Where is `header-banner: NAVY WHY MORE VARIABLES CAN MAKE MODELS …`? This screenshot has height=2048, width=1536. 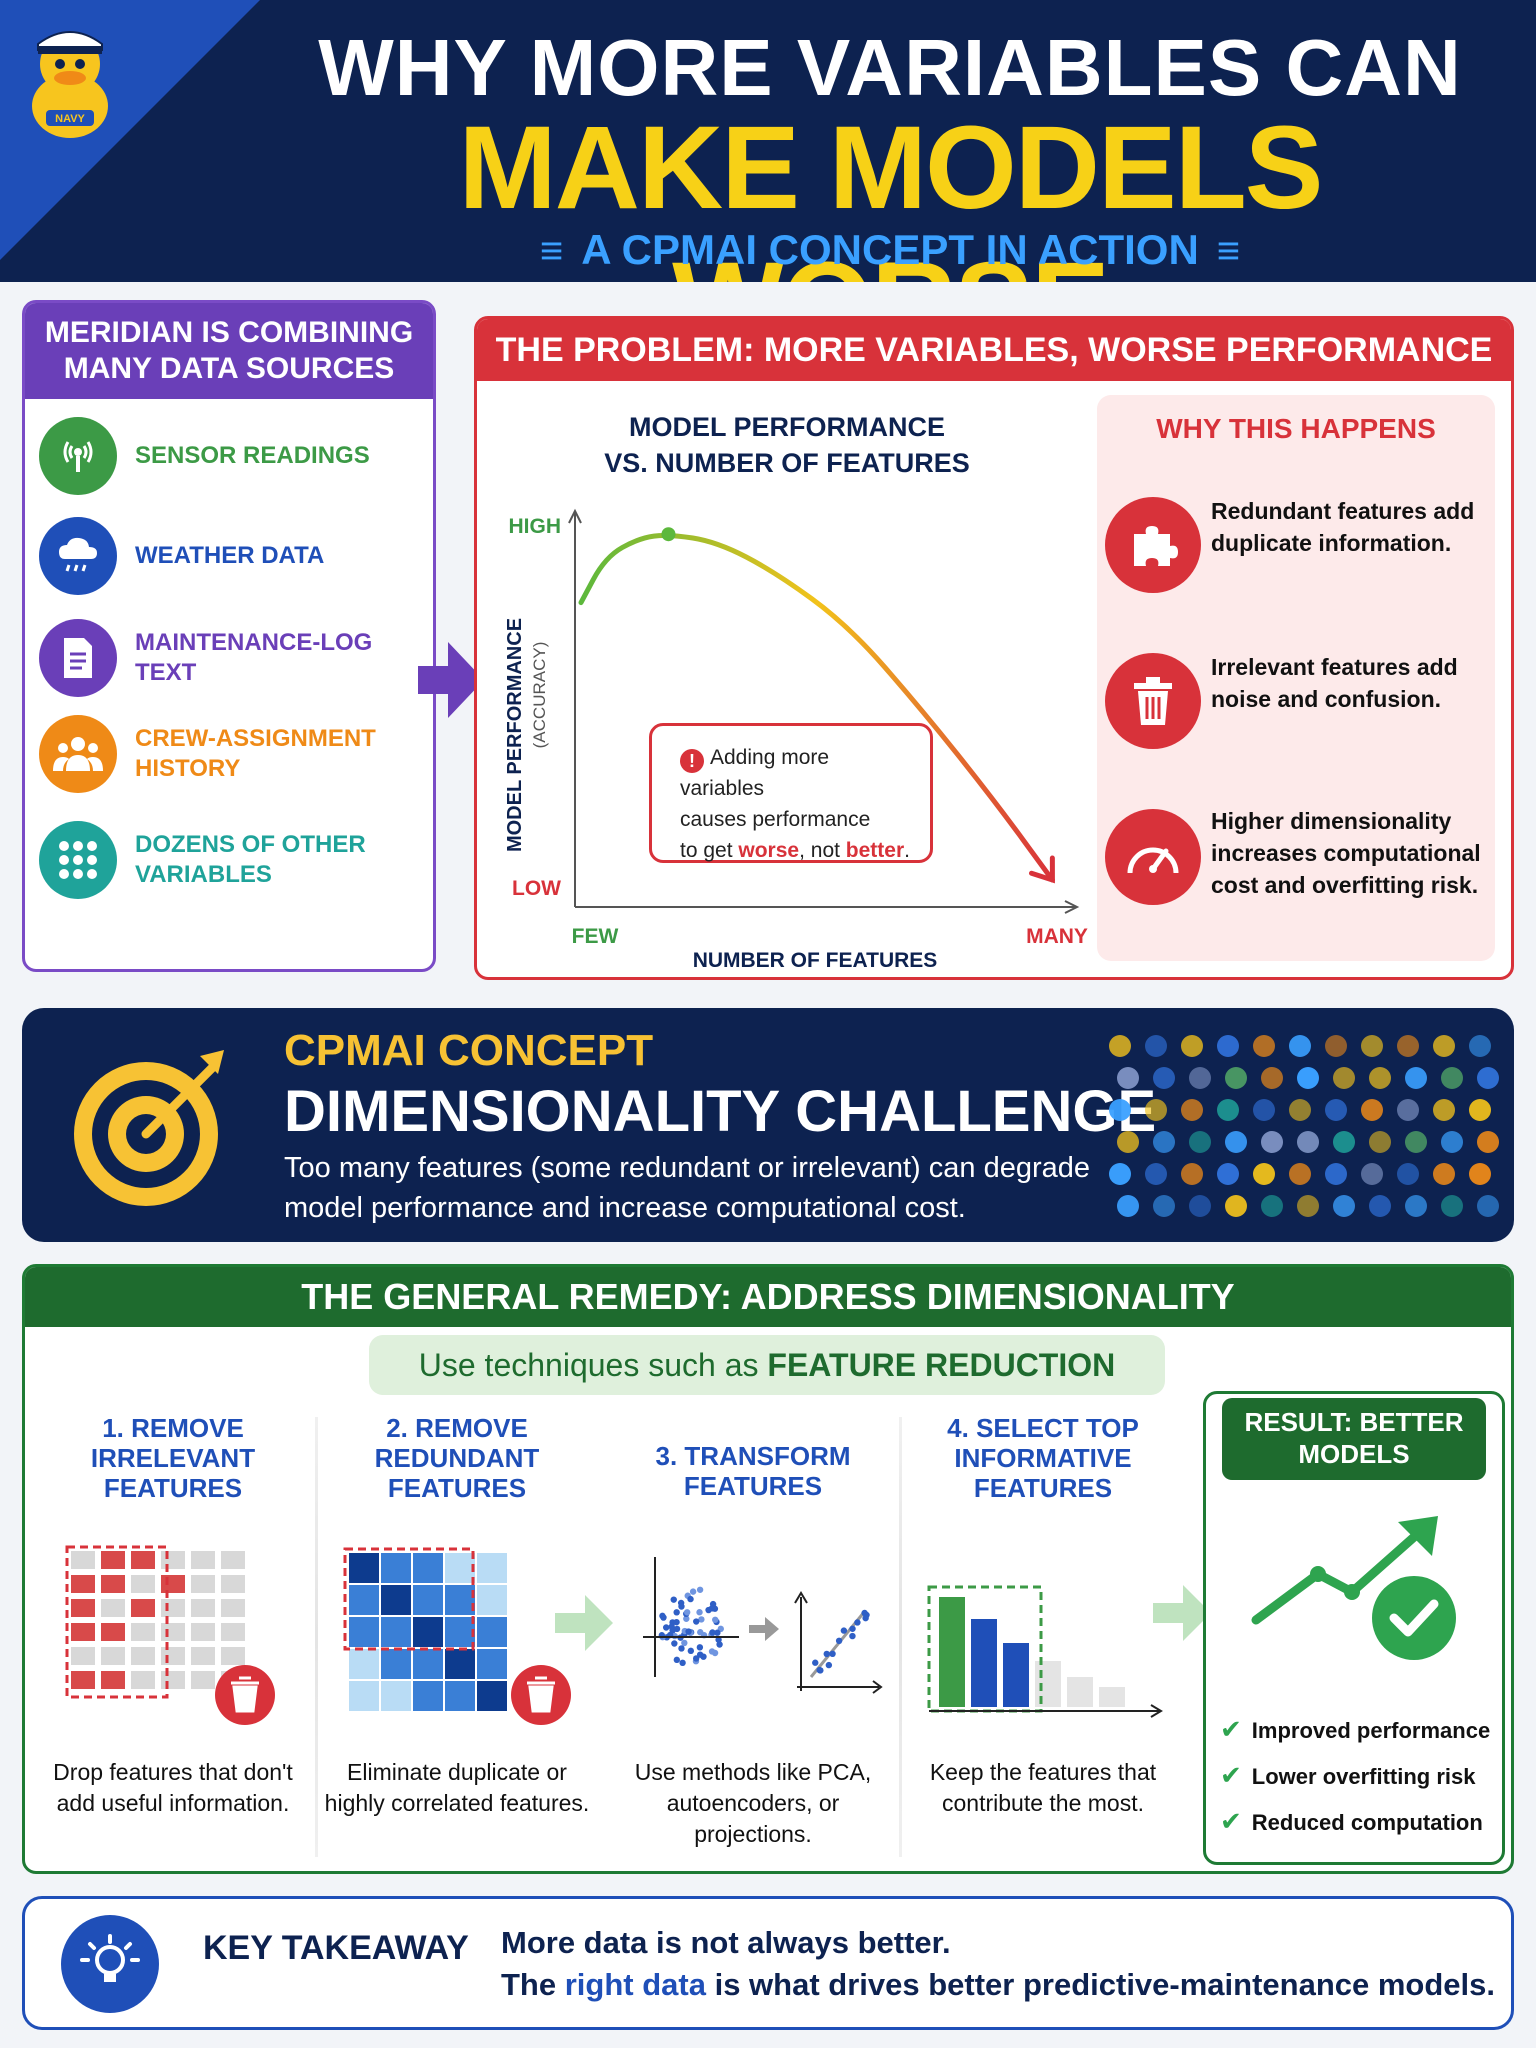
header-banner: NAVY WHY MORE VARIABLES CAN MAKE MODELS … is located at coordinates (768, 141).